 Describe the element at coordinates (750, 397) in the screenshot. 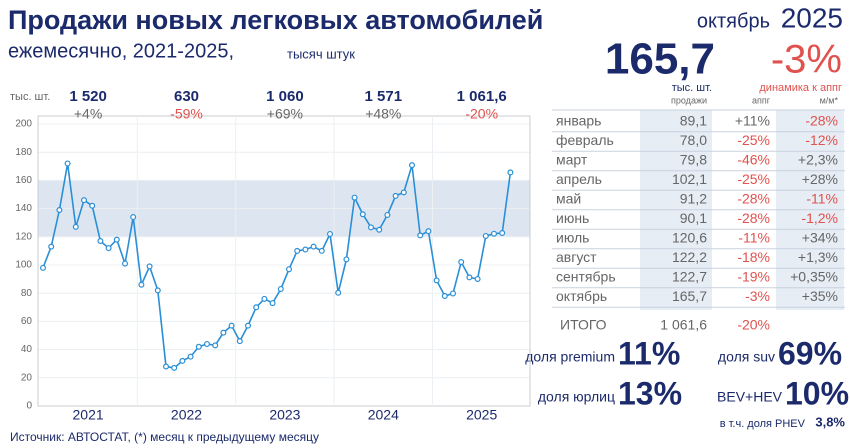

I see `share-label: BEV+HEV` at that location.